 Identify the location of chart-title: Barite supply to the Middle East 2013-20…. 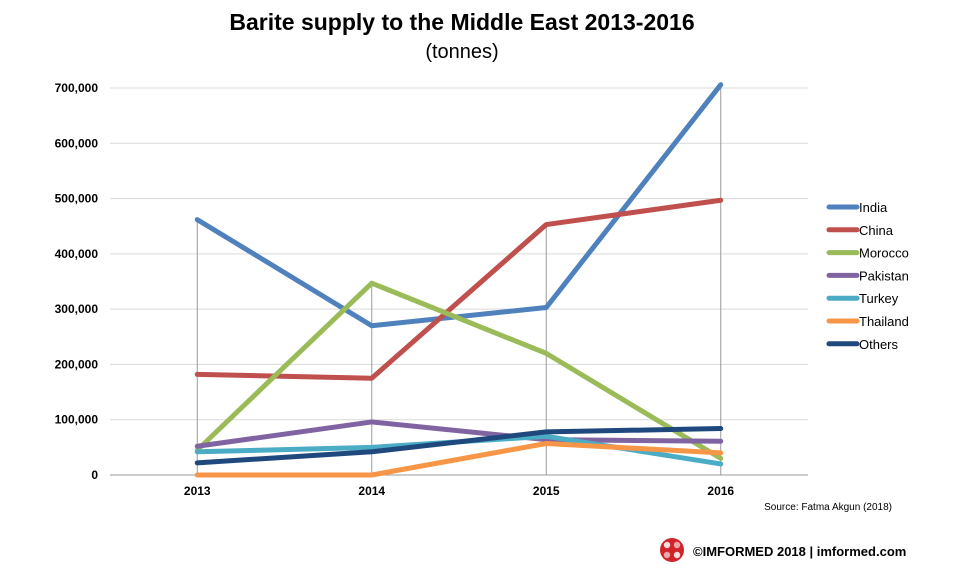
(461, 22).